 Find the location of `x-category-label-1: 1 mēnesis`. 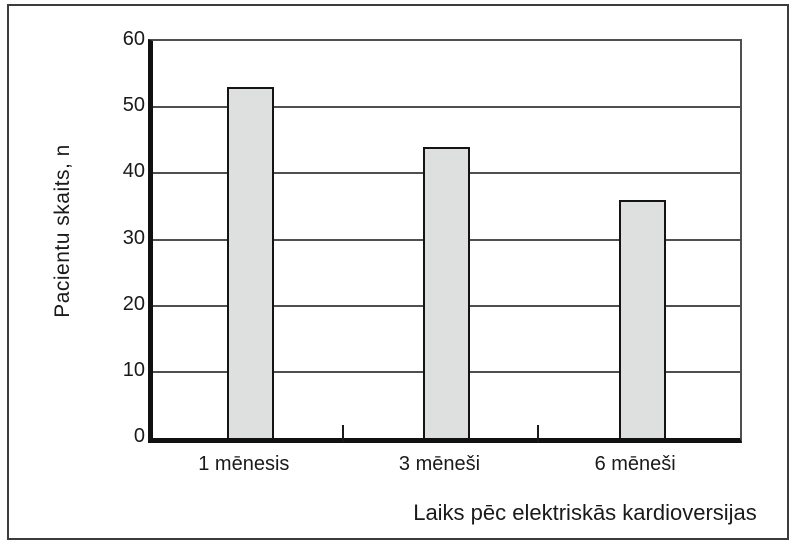

x-category-label-1: 1 mēnesis is located at coordinates (244, 464).